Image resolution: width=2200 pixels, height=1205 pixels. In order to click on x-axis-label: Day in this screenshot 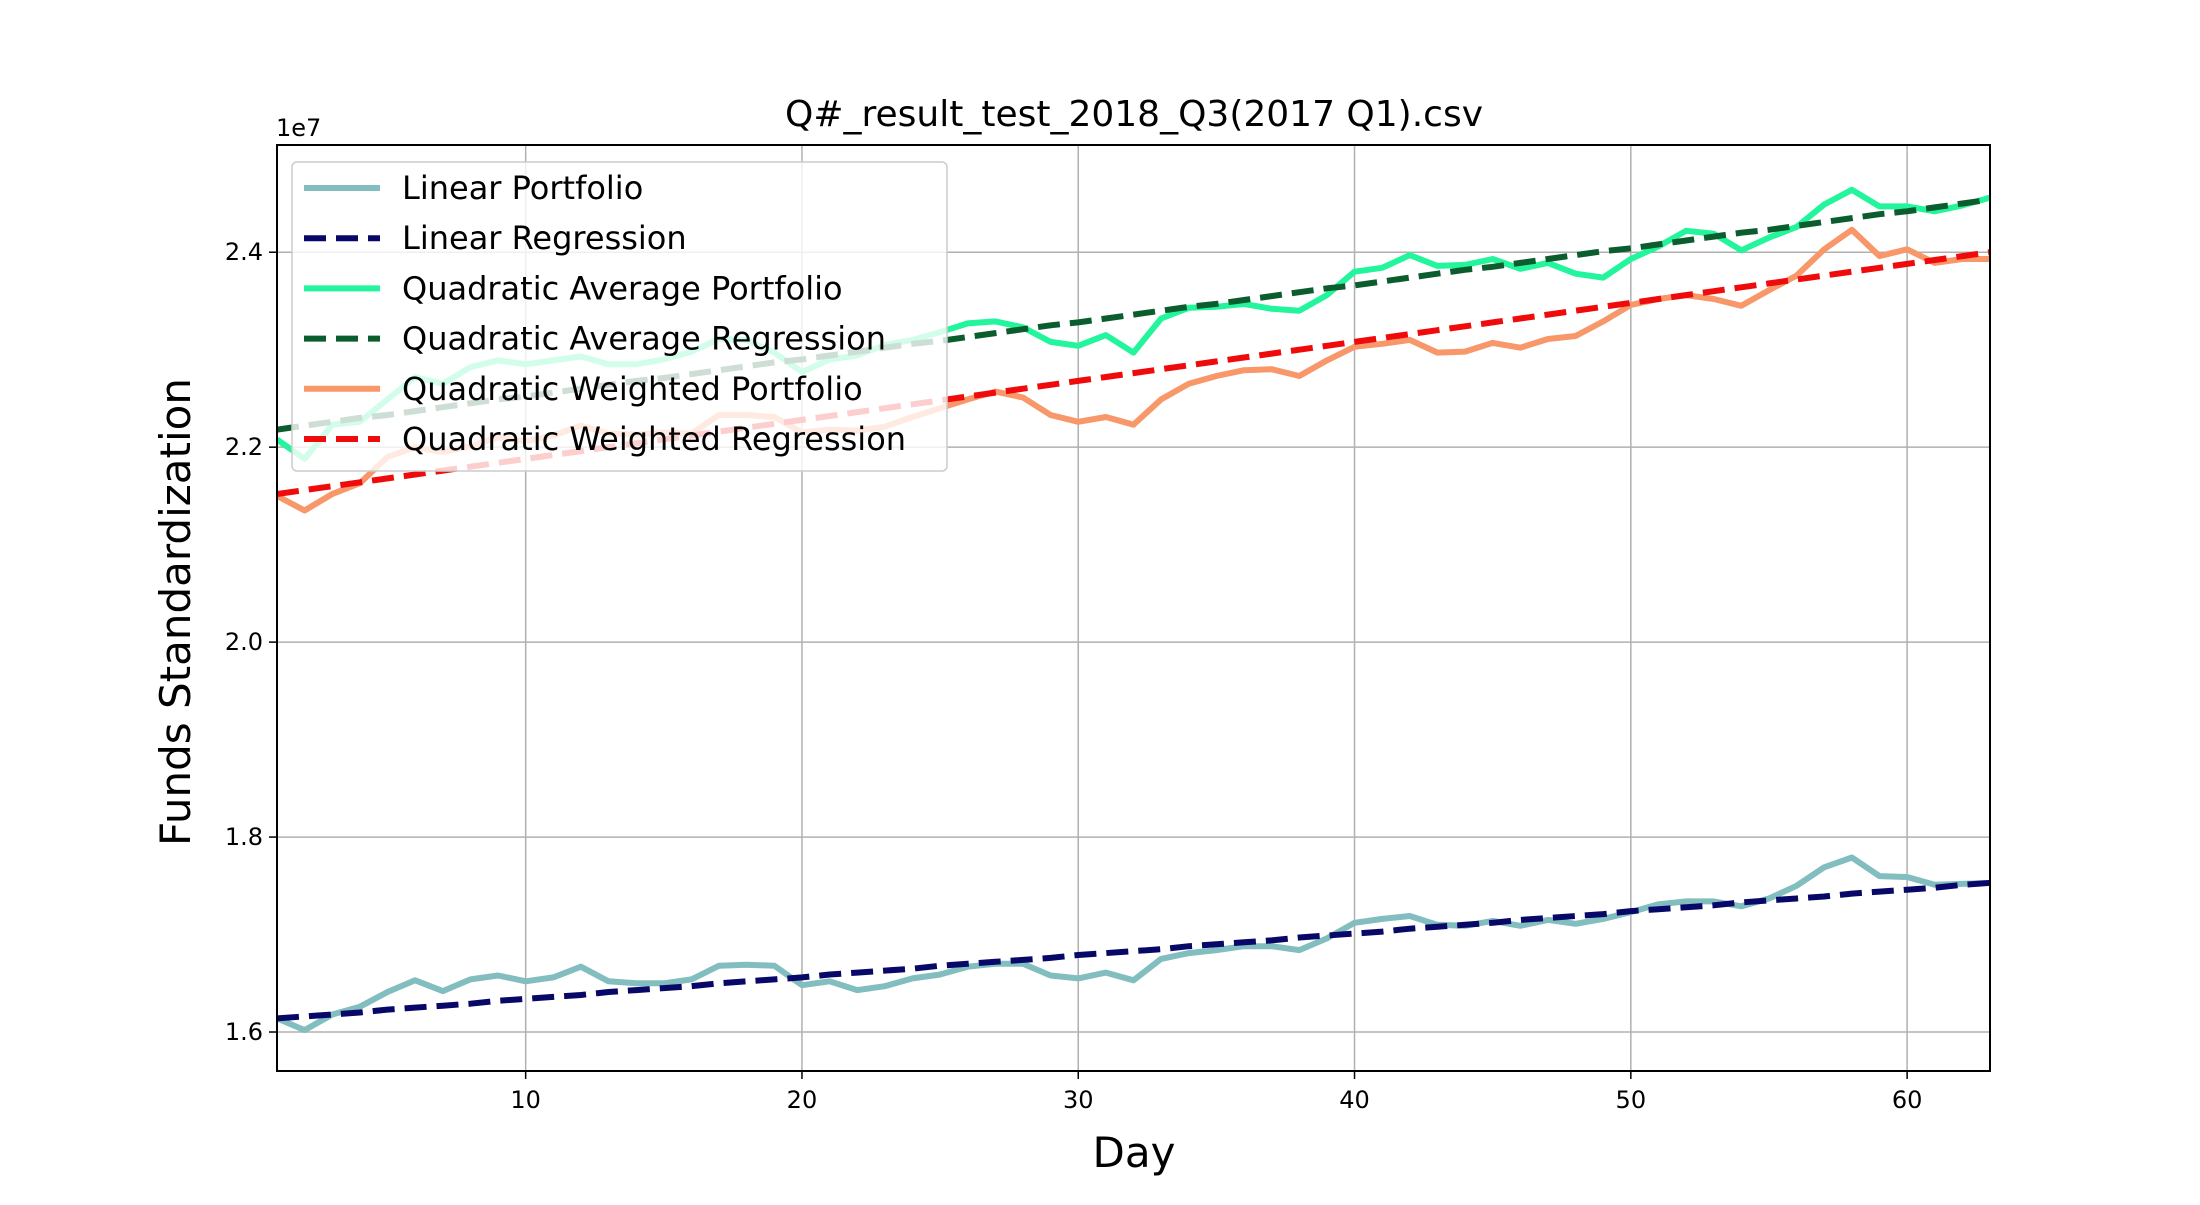, I will do `click(1134, 1152)`.